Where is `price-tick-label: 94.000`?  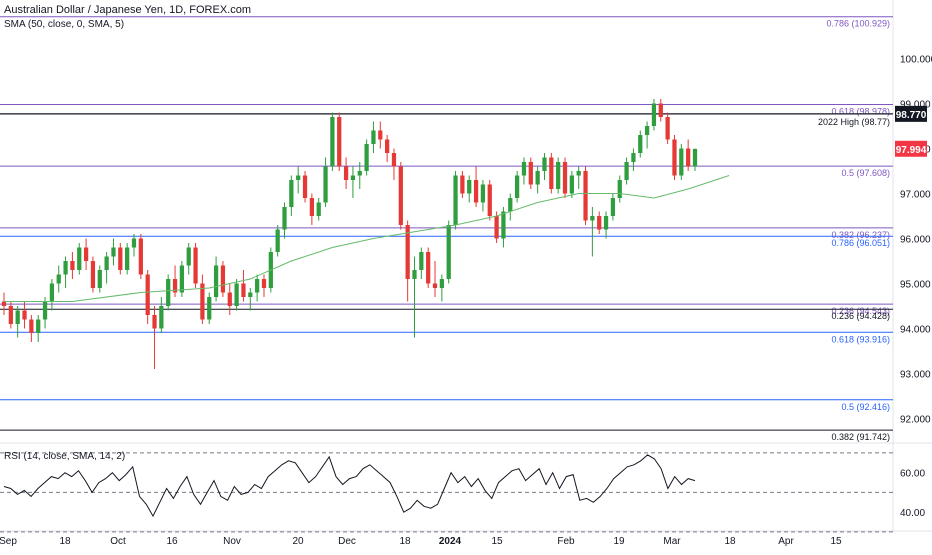 price-tick-label: 94.000 is located at coordinates (915, 330).